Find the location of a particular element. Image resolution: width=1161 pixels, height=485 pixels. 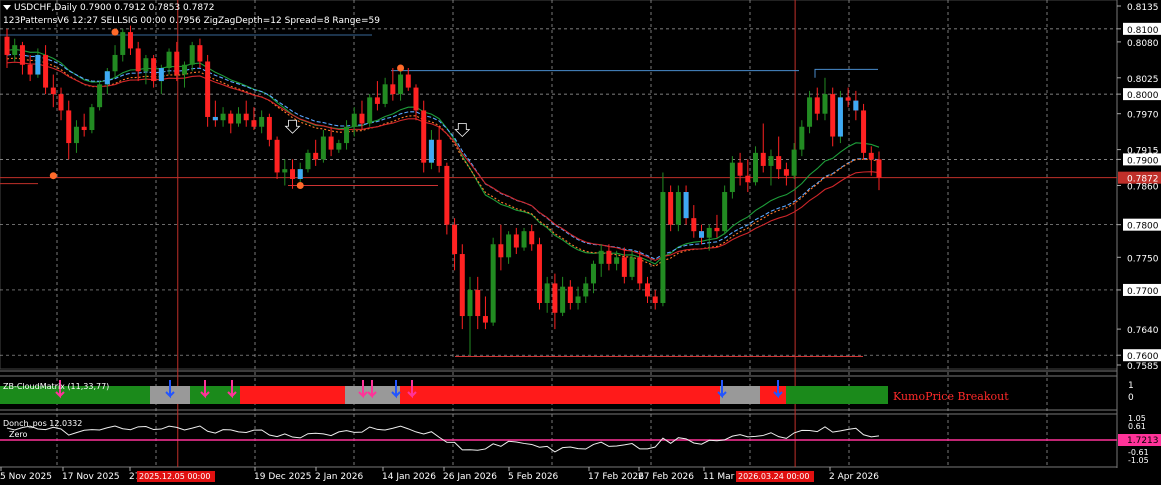

osc-scale: -1.05 is located at coordinates (1138, 460).